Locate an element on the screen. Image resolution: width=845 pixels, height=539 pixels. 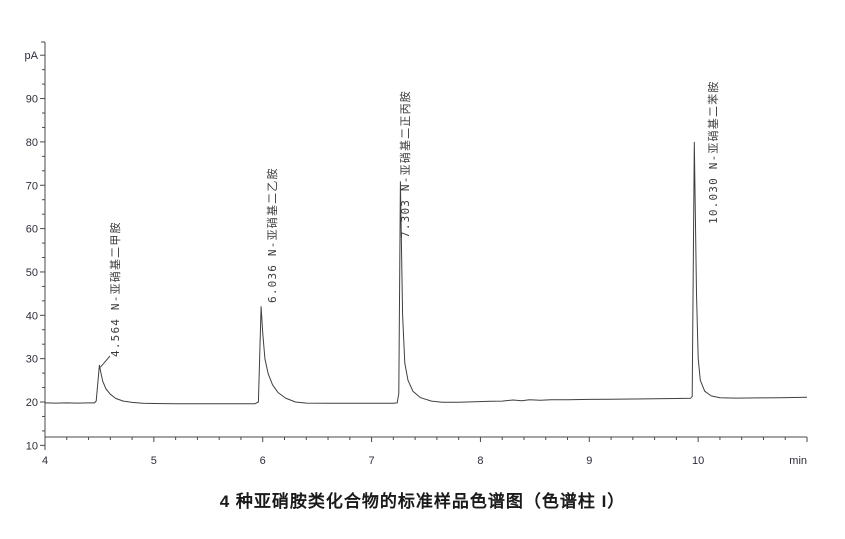
y-tick-label: 80 is located at coordinates (32, 143).